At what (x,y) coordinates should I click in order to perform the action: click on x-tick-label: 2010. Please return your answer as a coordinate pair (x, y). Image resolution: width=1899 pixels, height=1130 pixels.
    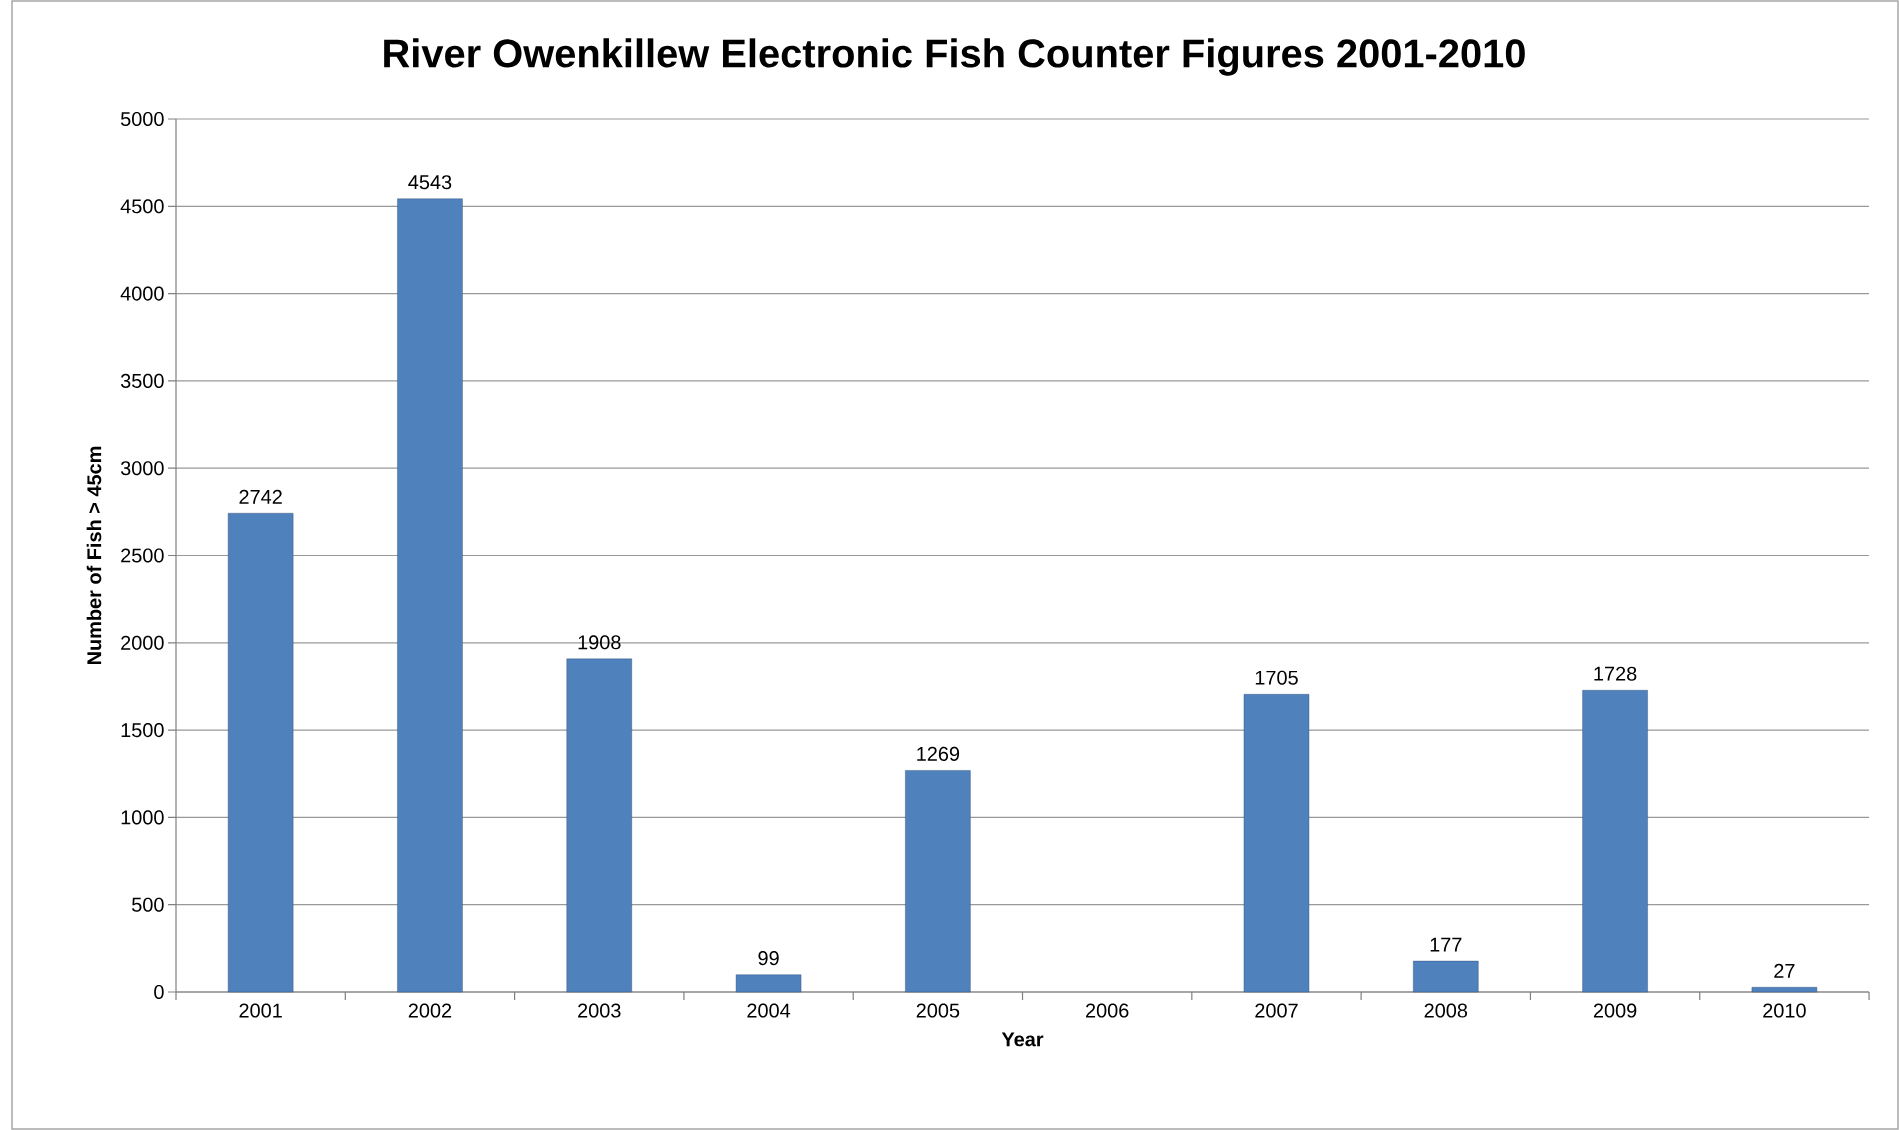
    Looking at the image, I should click on (1784, 1010).